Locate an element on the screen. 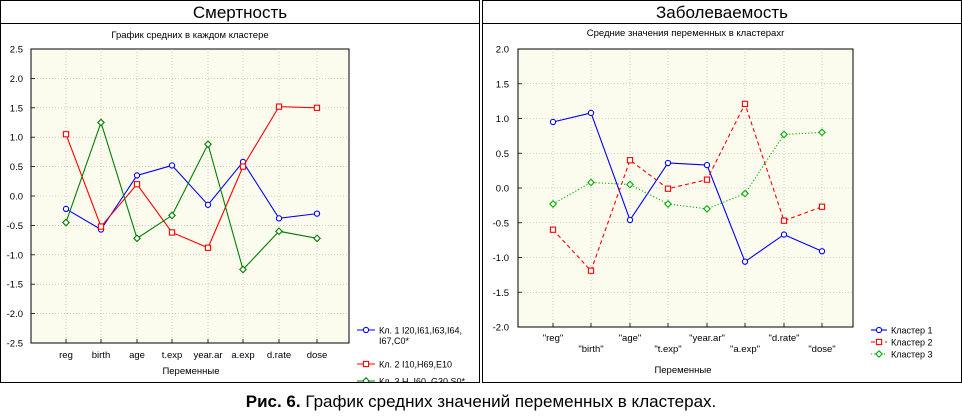 The width and height of the screenshot is (962, 417). panel-title: Заболеваемость is located at coordinates (722, 12).